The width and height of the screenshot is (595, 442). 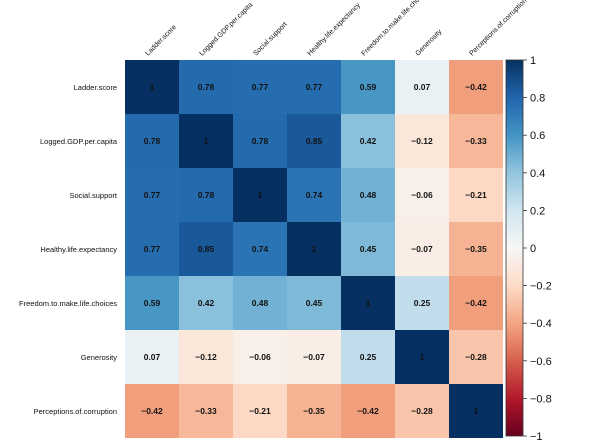 I want to click on heatmap-cell-ladder-score-generosity, so click(x=422, y=87).